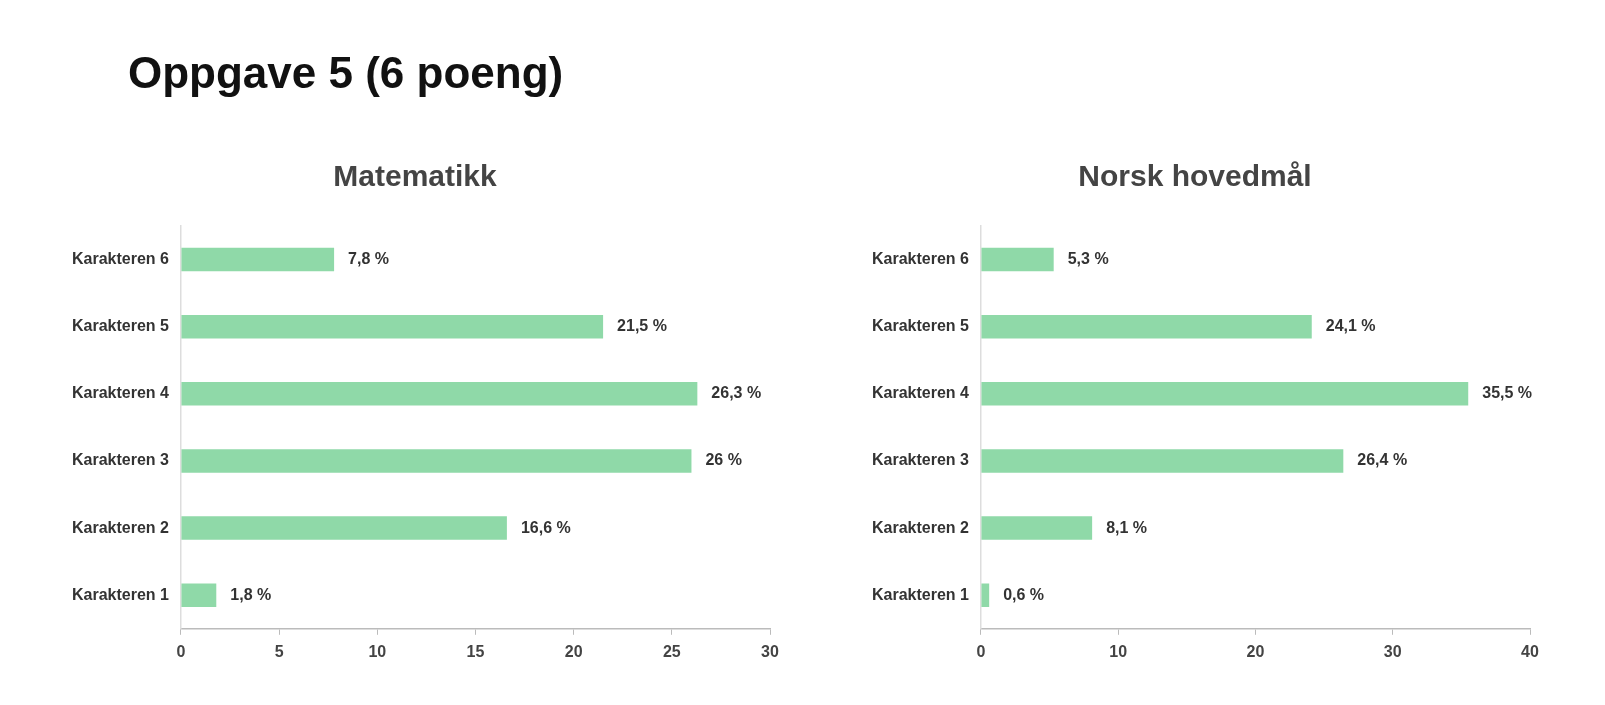  Describe the element at coordinates (251, 594) in the screenshot. I see `data-label: 1,8 %` at that location.